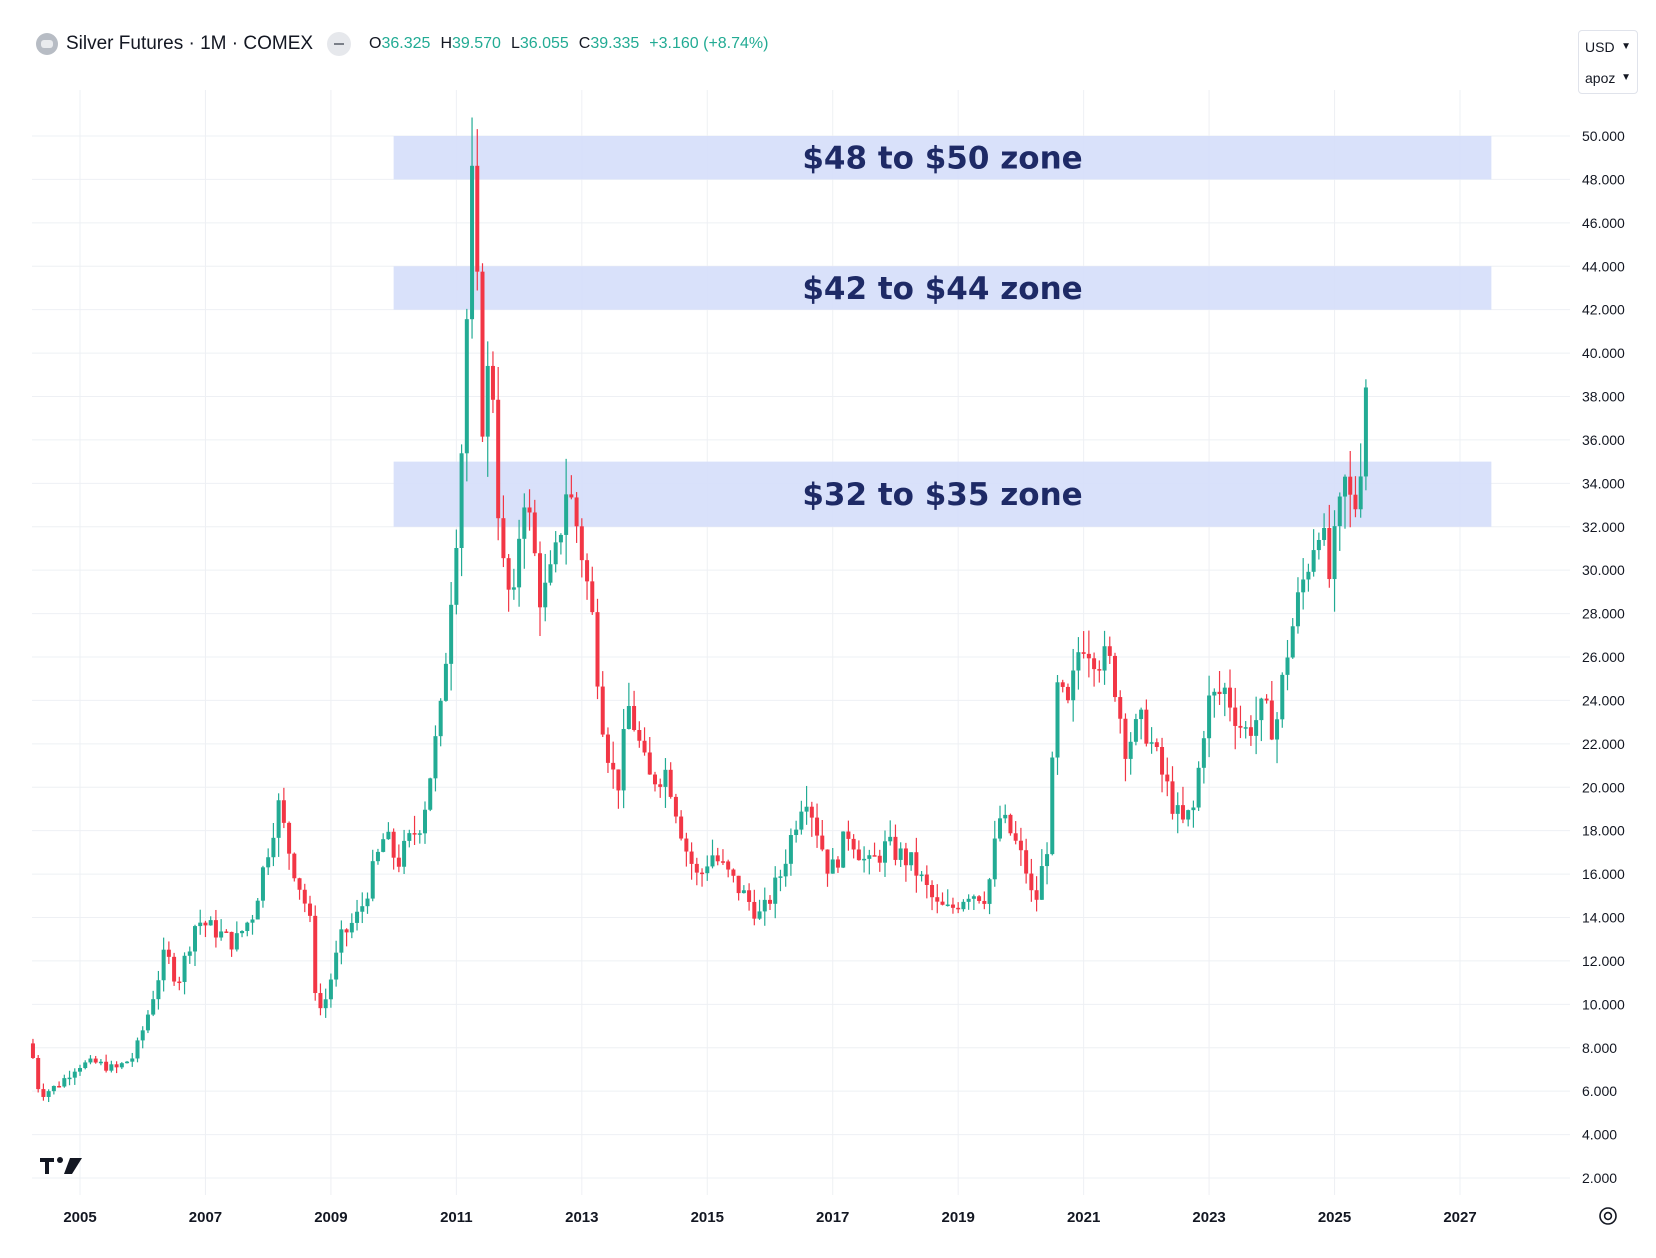  Describe the element at coordinates (47, 44) in the screenshot. I see `symbol-icon` at that location.